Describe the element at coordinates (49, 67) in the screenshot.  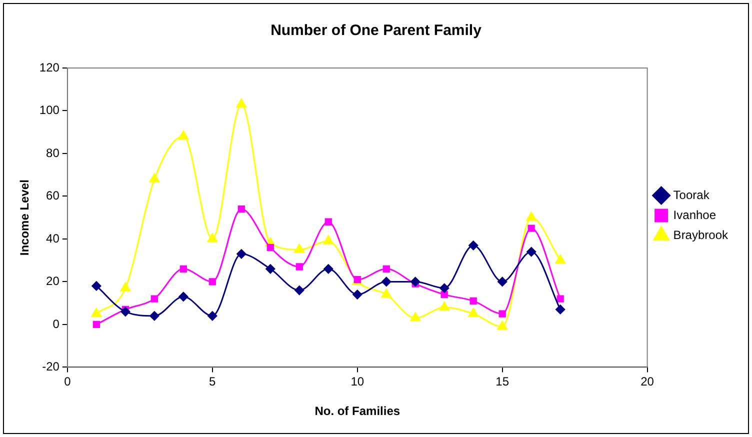
I see `y-tick-label: 120` at that location.